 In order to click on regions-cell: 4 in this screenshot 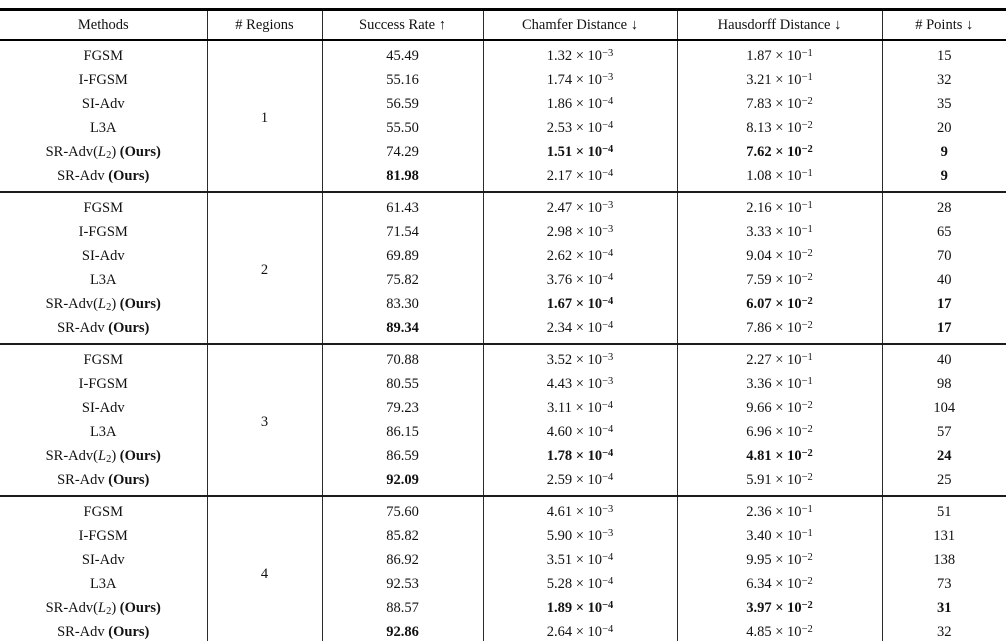, I will do `click(264, 568)`.